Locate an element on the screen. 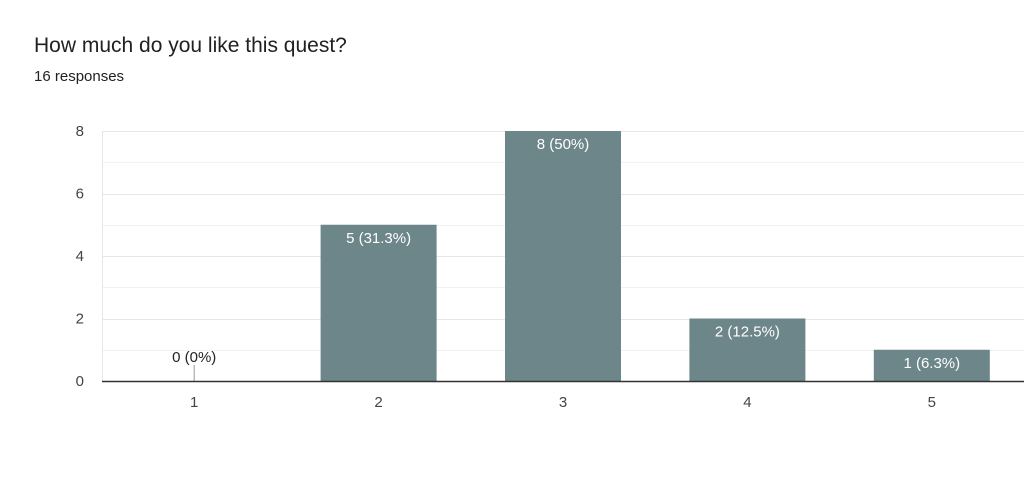 The image size is (1024, 486). data-label-3: 8 (50%) is located at coordinates (563, 144).